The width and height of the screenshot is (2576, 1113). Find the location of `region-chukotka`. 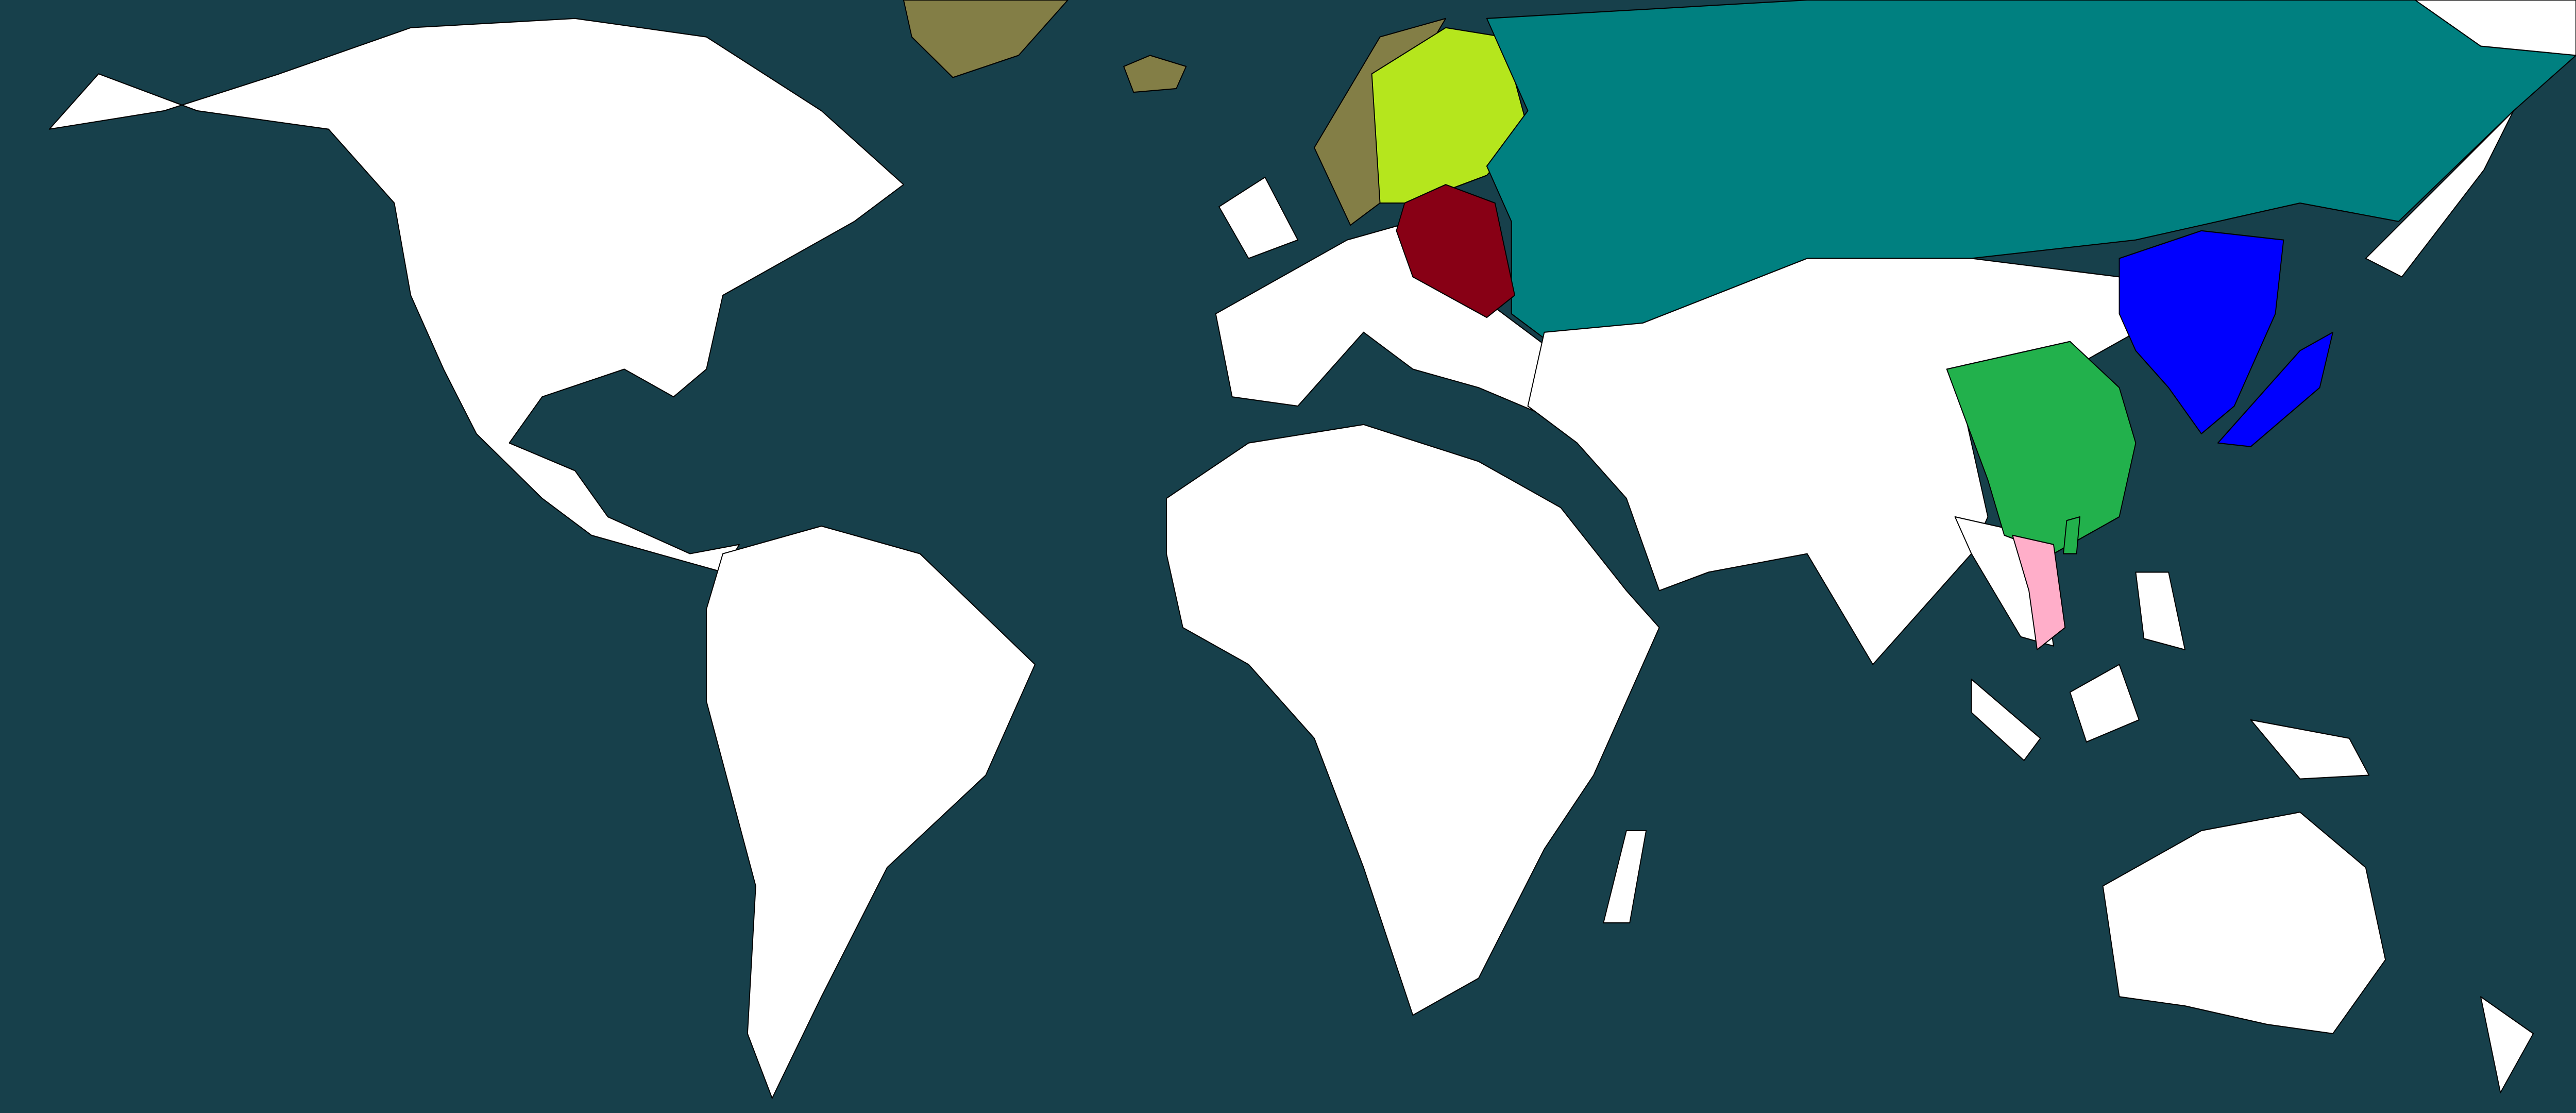

region-chukotka is located at coordinates (2495, 28).